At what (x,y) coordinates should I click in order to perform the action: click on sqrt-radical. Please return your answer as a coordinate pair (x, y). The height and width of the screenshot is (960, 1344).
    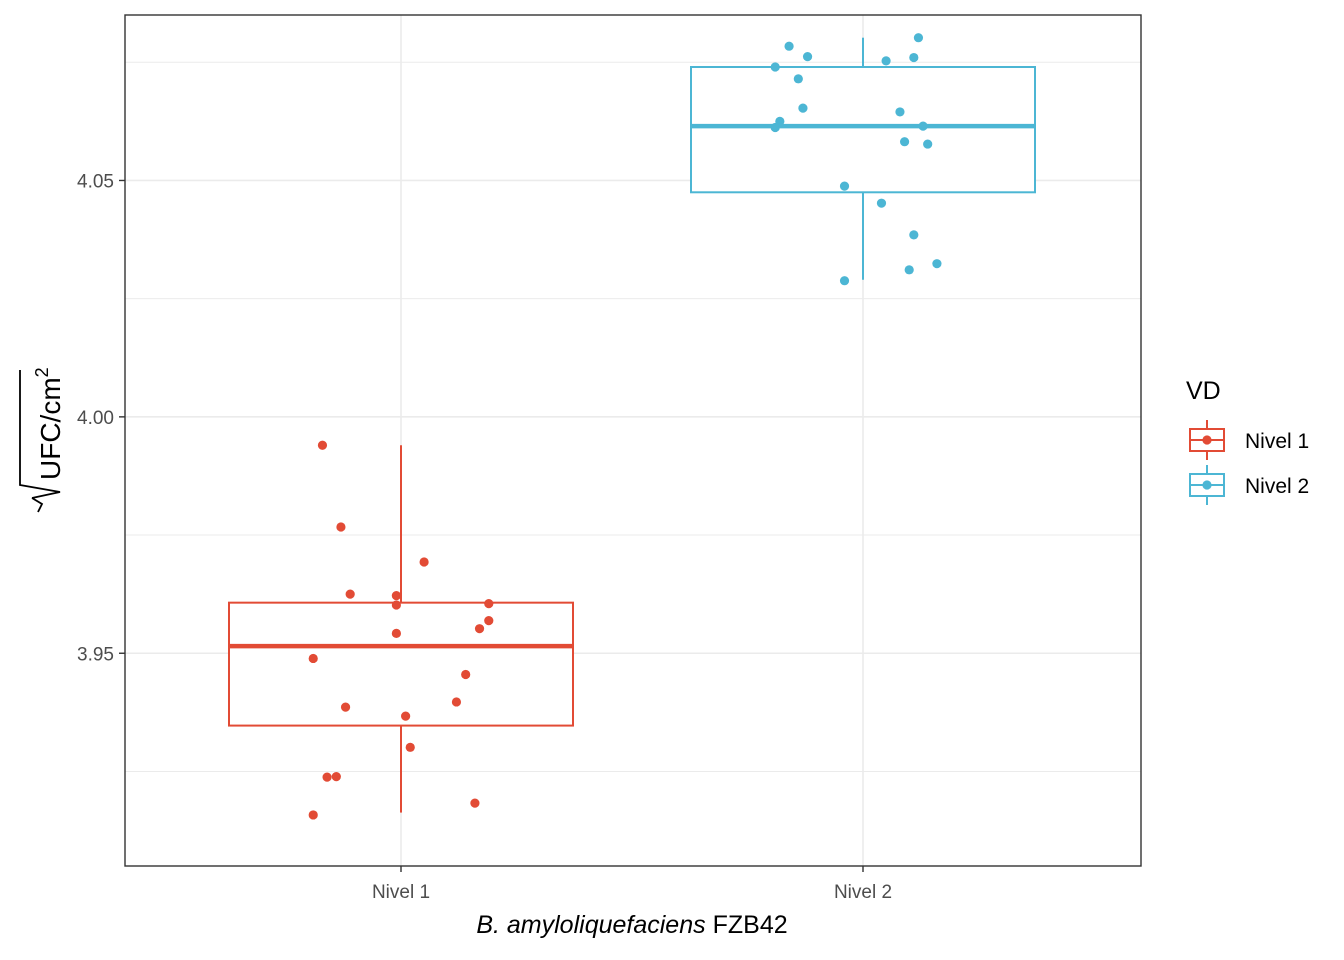
    Looking at the image, I should click on (40, 441).